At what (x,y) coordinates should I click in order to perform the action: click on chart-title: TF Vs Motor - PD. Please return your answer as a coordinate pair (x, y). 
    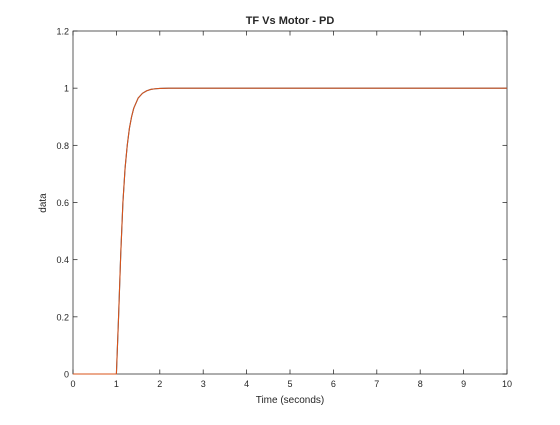
    Looking at the image, I should click on (290, 21).